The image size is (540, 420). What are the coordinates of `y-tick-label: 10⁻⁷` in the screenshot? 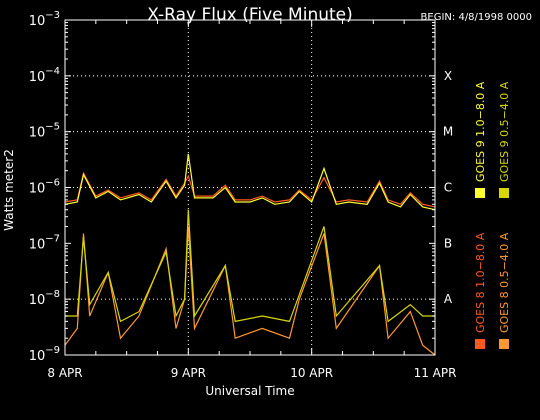 It's located at (44, 242).